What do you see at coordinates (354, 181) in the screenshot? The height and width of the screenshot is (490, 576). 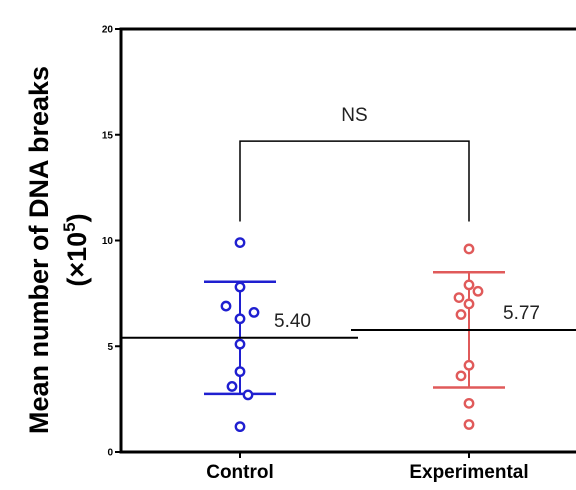 I see `significance-bracket` at bounding box center [354, 181].